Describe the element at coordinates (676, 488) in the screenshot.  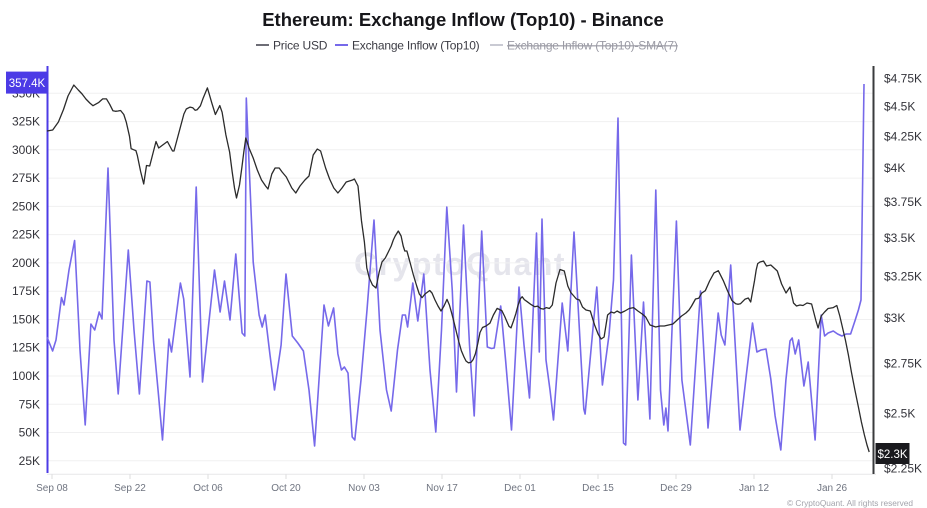
I see `svg-text: Dec 29` at that location.